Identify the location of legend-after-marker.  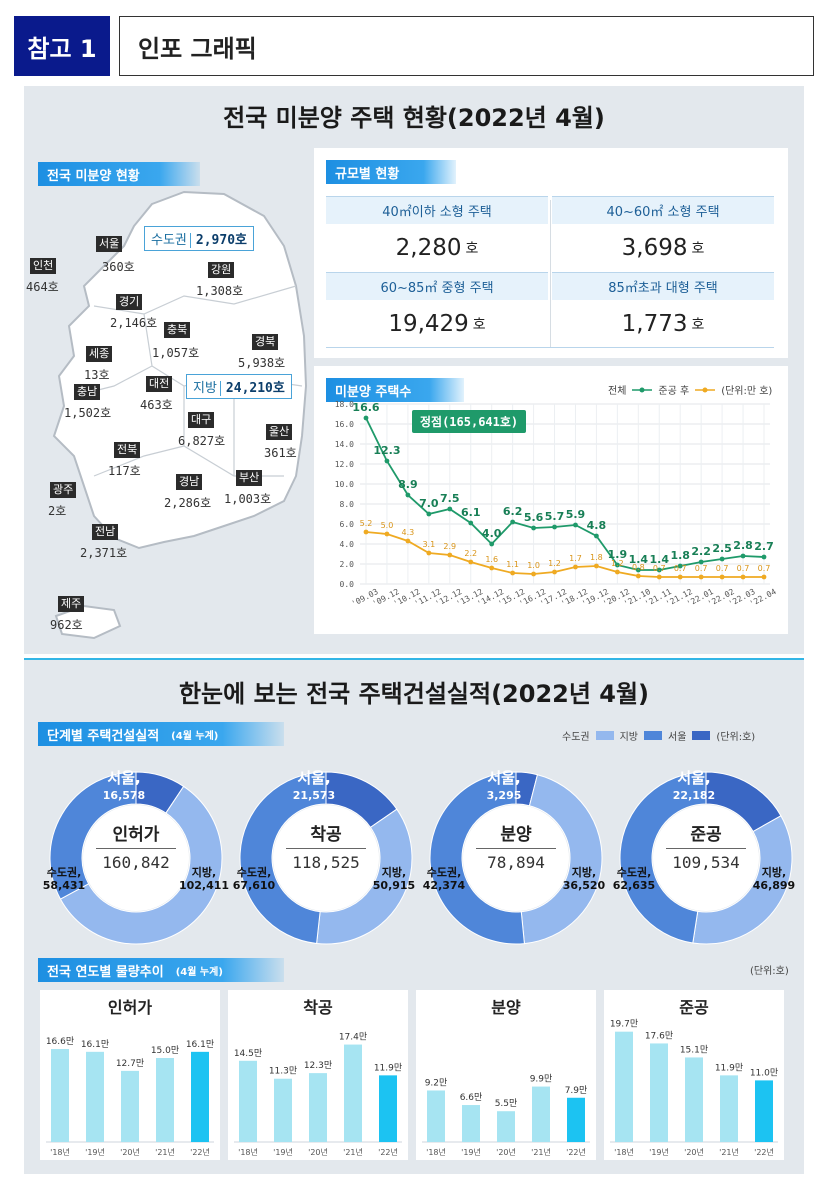
(705, 389).